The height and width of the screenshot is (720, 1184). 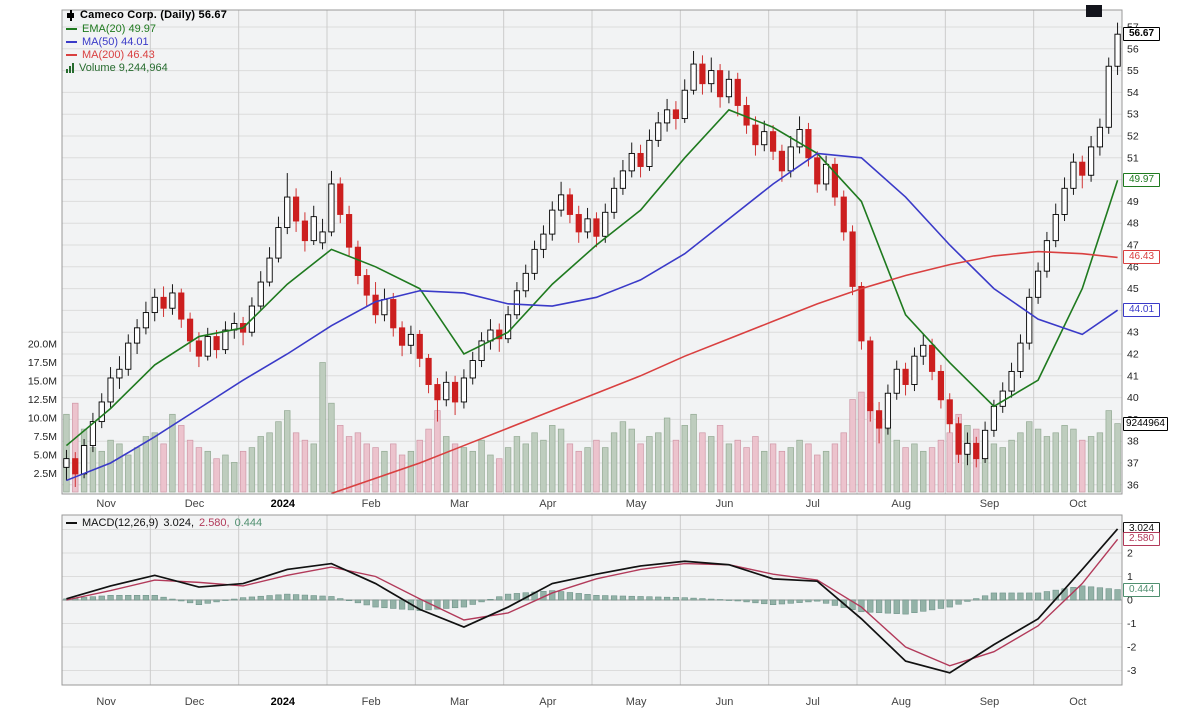 I want to click on ema20-price-label: 49.97, so click(x=1141, y=180).